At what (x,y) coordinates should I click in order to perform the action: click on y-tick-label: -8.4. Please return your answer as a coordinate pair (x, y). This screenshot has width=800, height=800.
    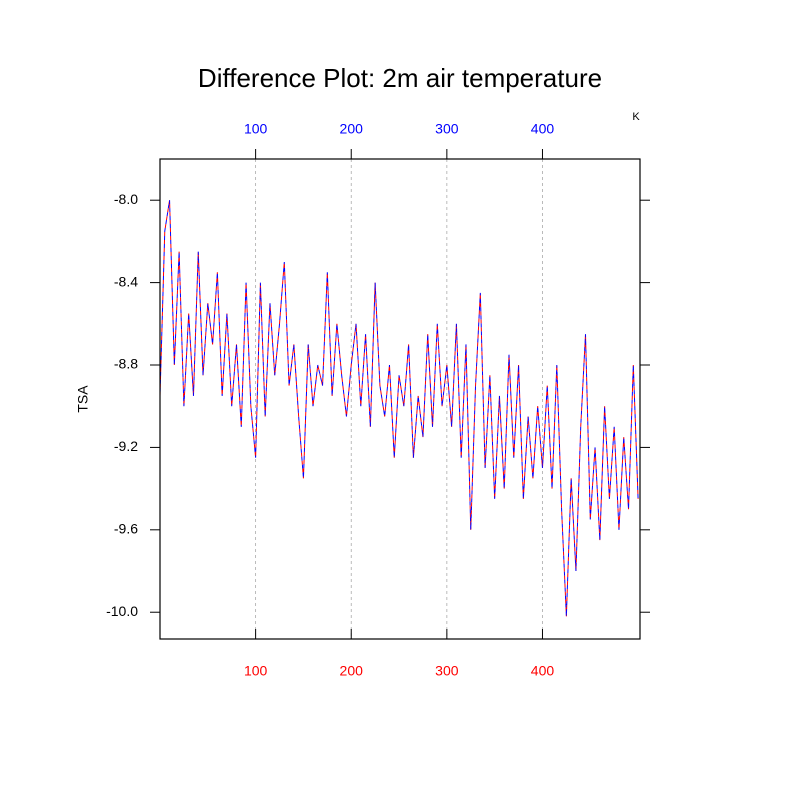
    Looking at the image, I should click on (126, 281).